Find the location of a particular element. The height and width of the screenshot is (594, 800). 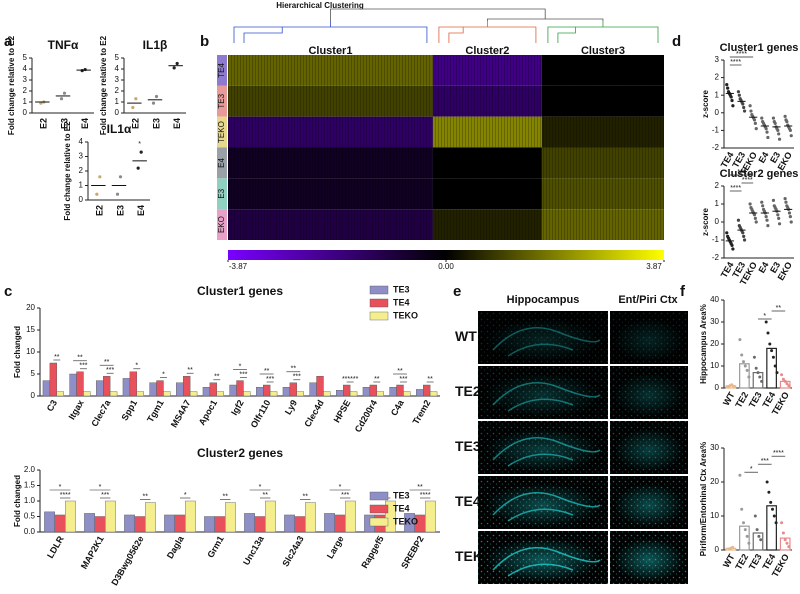

y-tick-label: 1.5 is located at coordinates (30, 485).